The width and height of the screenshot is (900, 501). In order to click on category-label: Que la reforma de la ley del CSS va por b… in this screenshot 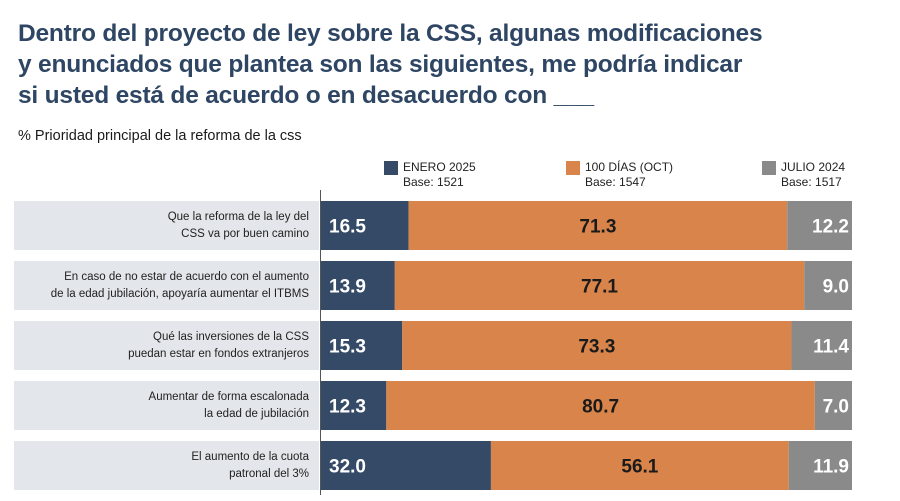, I will do `click(161, 225)`.